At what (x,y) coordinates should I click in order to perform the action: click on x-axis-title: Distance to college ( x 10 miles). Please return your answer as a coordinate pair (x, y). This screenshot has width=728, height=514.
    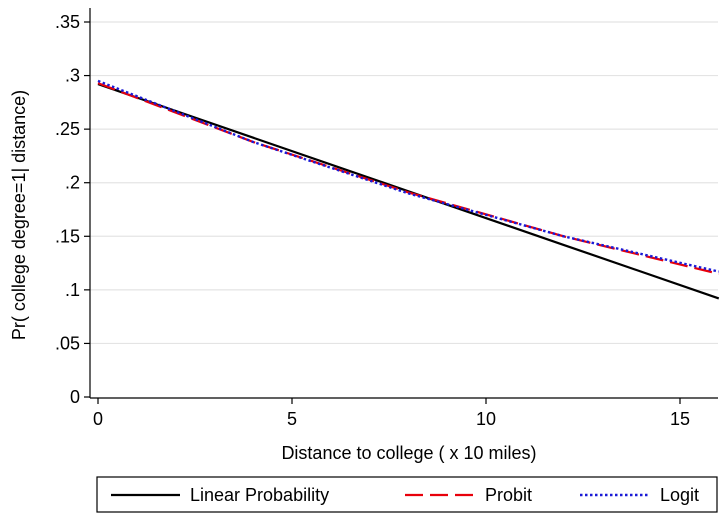
    Looking at the image, I should click on (408, 453).